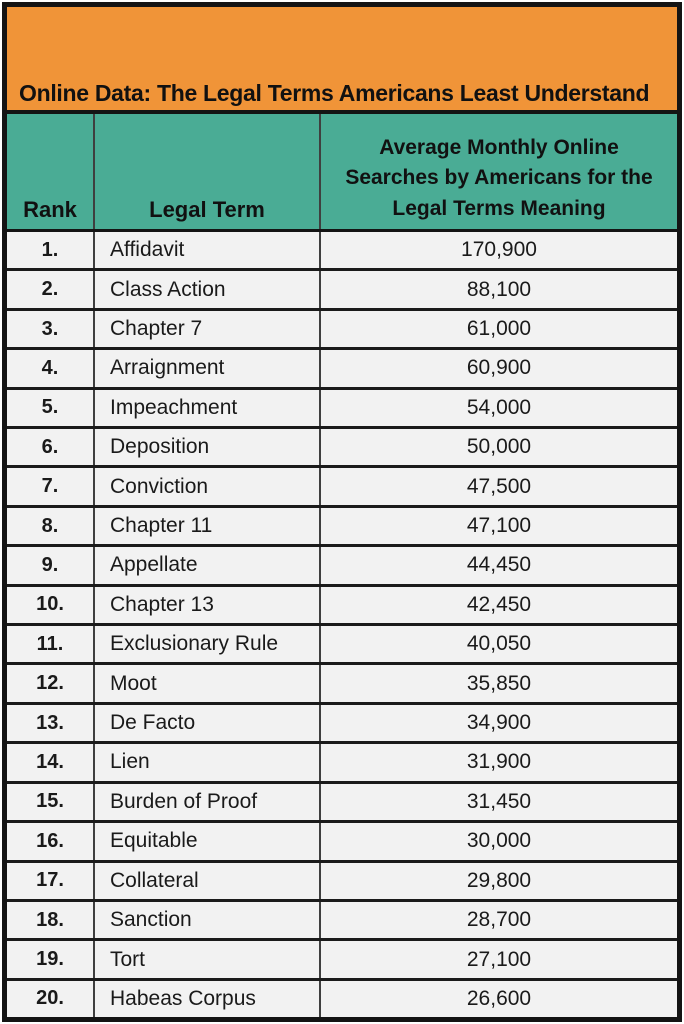 This screenshot has height=1024, width=684. What do you see at coordinates (208, 959) in the screenshot?
I see `term-cell: Tort` at bounding box center [208, 959].